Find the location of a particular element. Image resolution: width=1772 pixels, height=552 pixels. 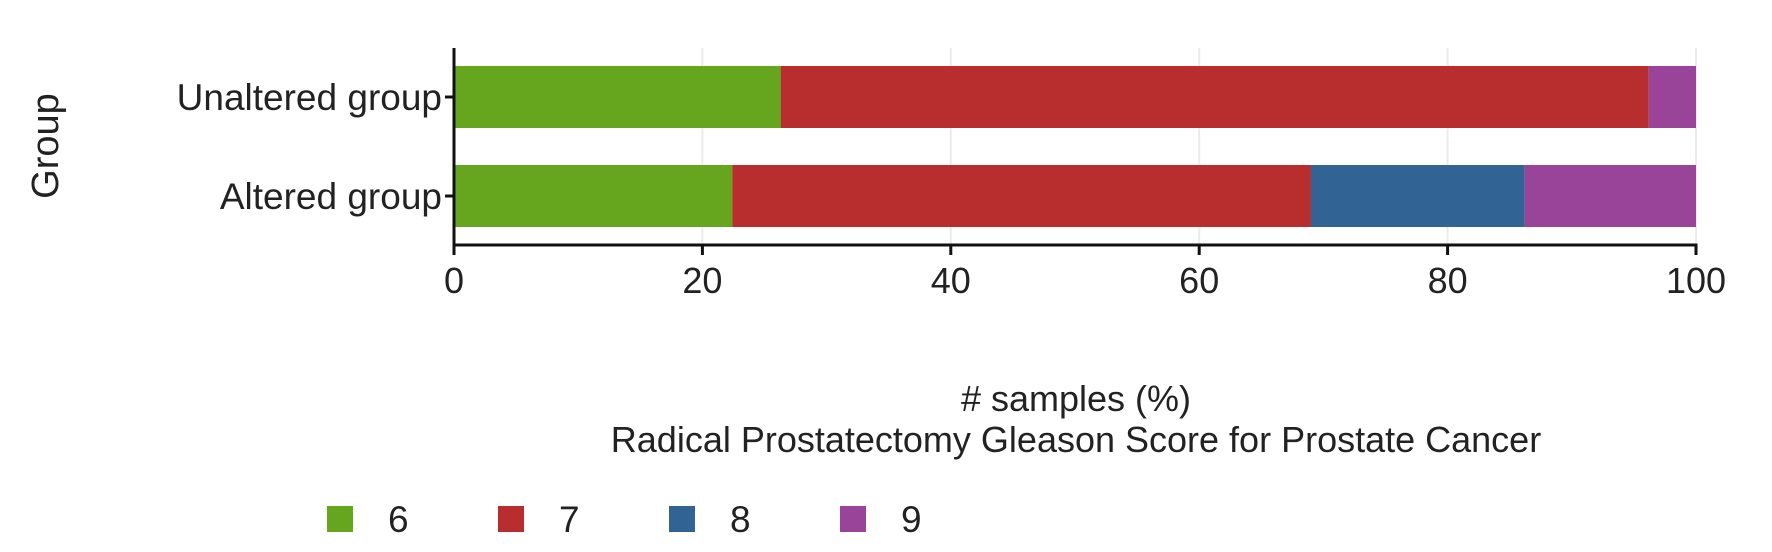

x-tick-label: 0 is located at coordinates (454, 280).